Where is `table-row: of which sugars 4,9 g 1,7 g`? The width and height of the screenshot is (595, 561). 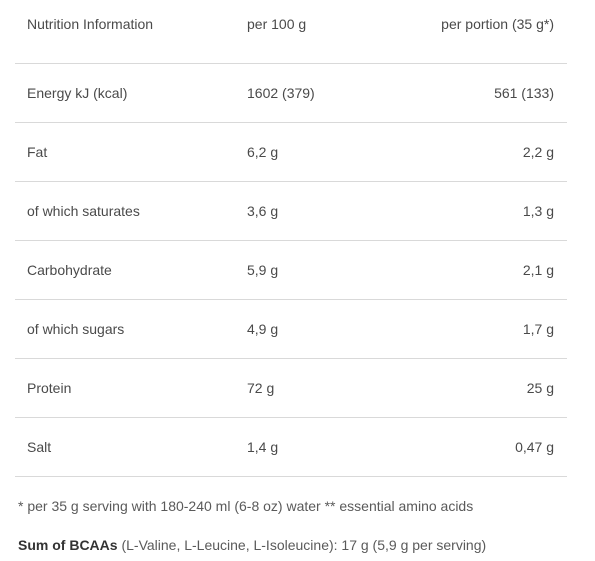 table-row: of which sugars 4,9 g 1,7 g is located at coordinates (291, 329).